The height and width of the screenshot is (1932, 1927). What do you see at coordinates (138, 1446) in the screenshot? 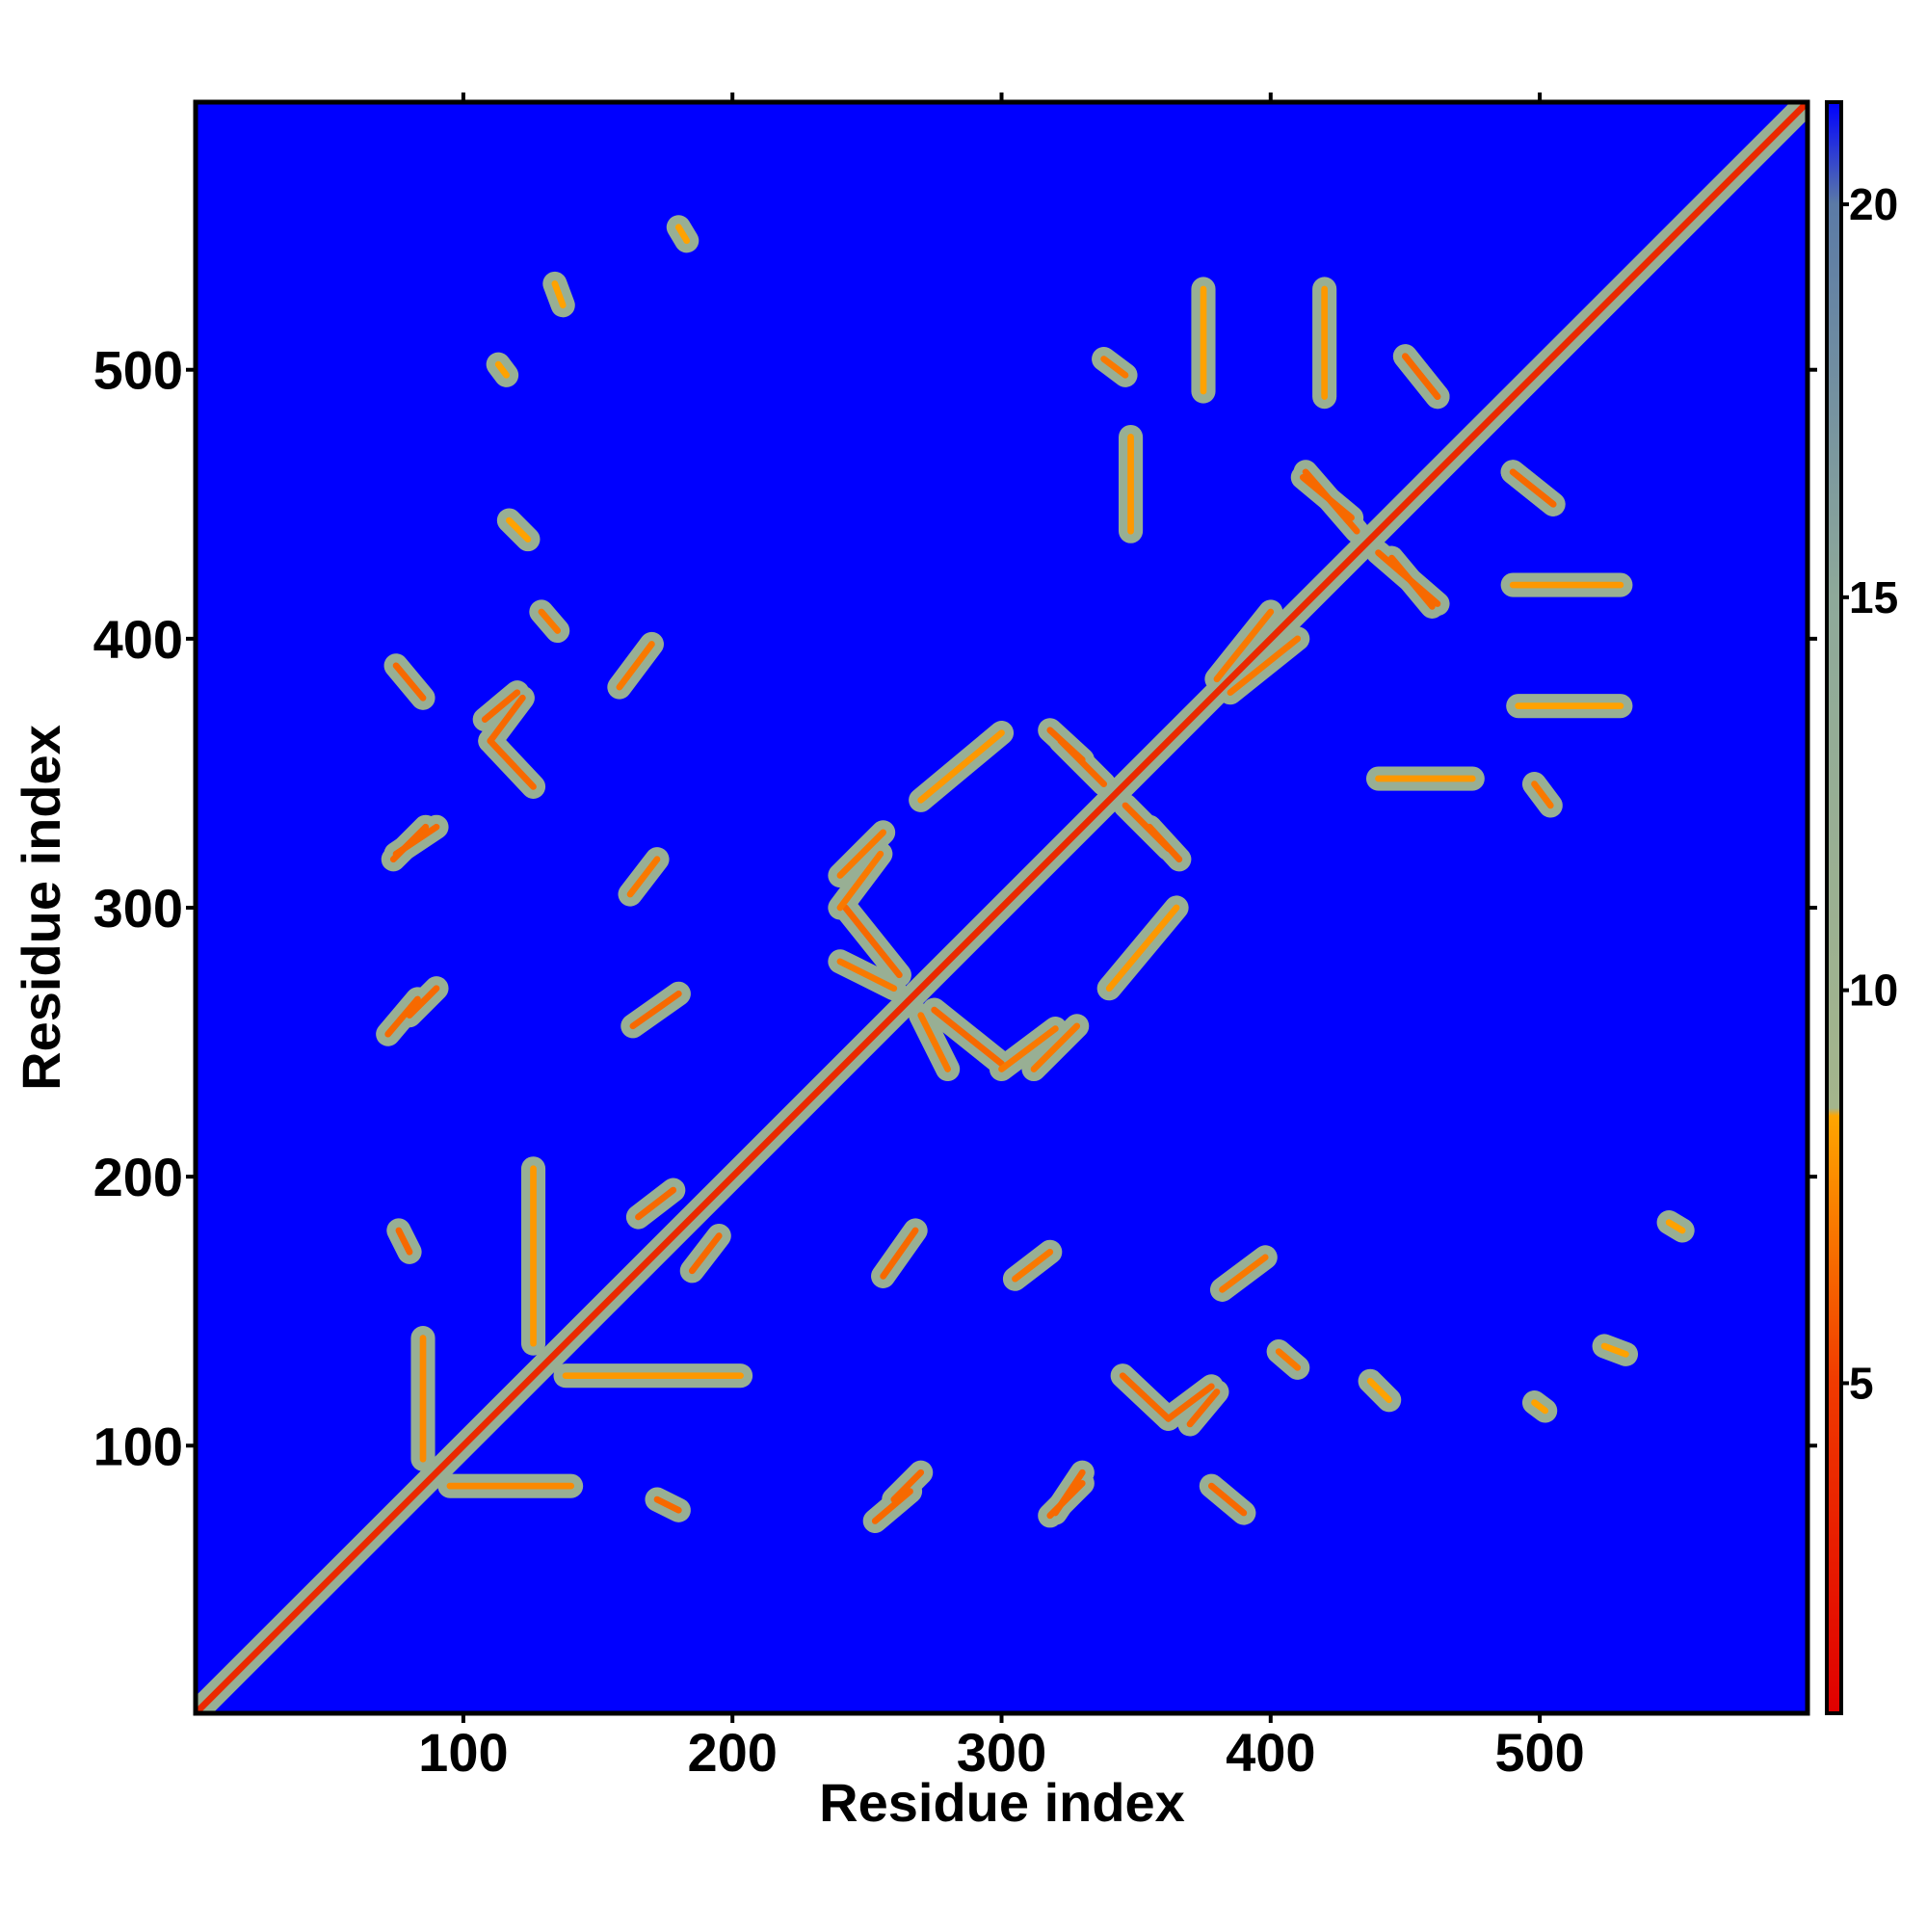
I see `y-tick-label: 100` at bounding box center [138, 1446].